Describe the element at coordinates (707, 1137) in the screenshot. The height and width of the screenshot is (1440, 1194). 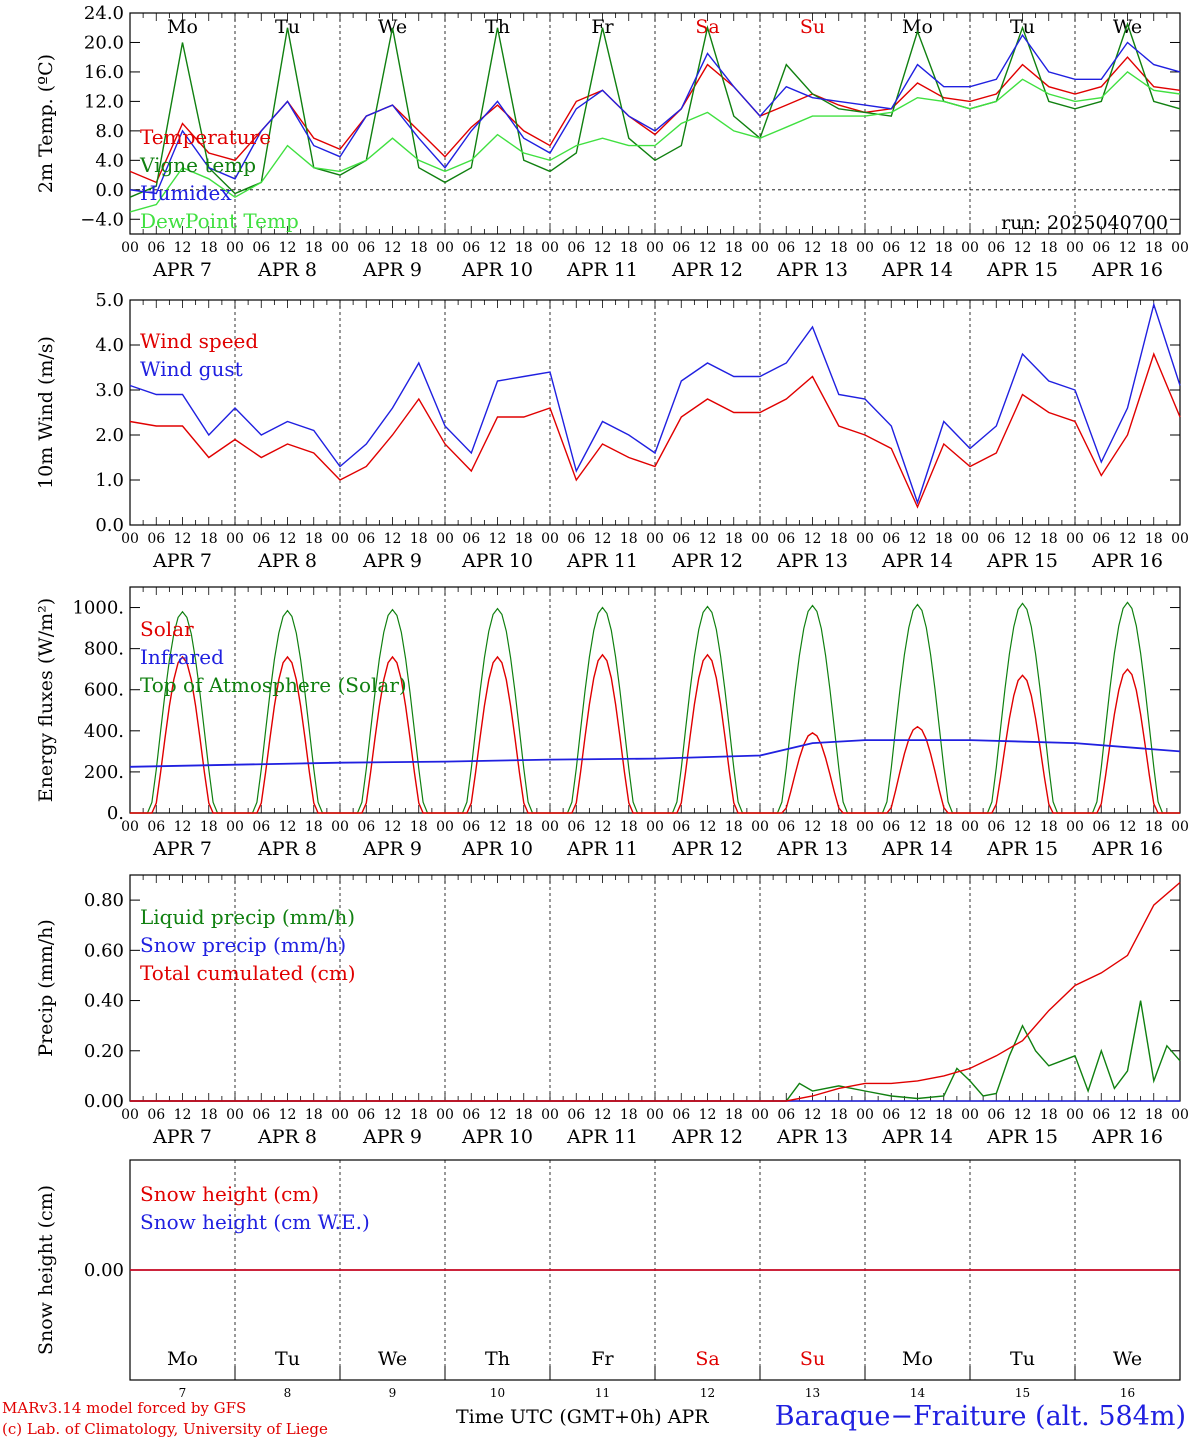
I see `panel-3-date-label: APR 12` at that location.